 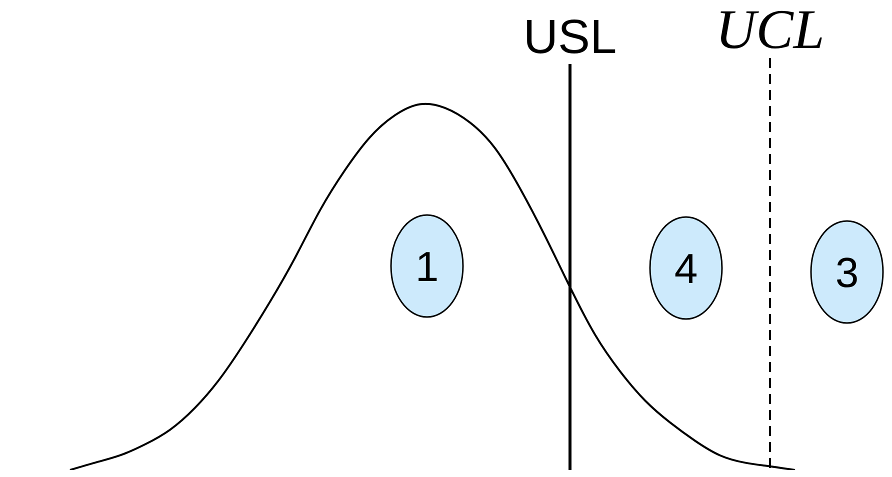 What do you see at coordinates (847, 272) in the screenshot?
I see `text: 3` at bounding box center [847, 272].